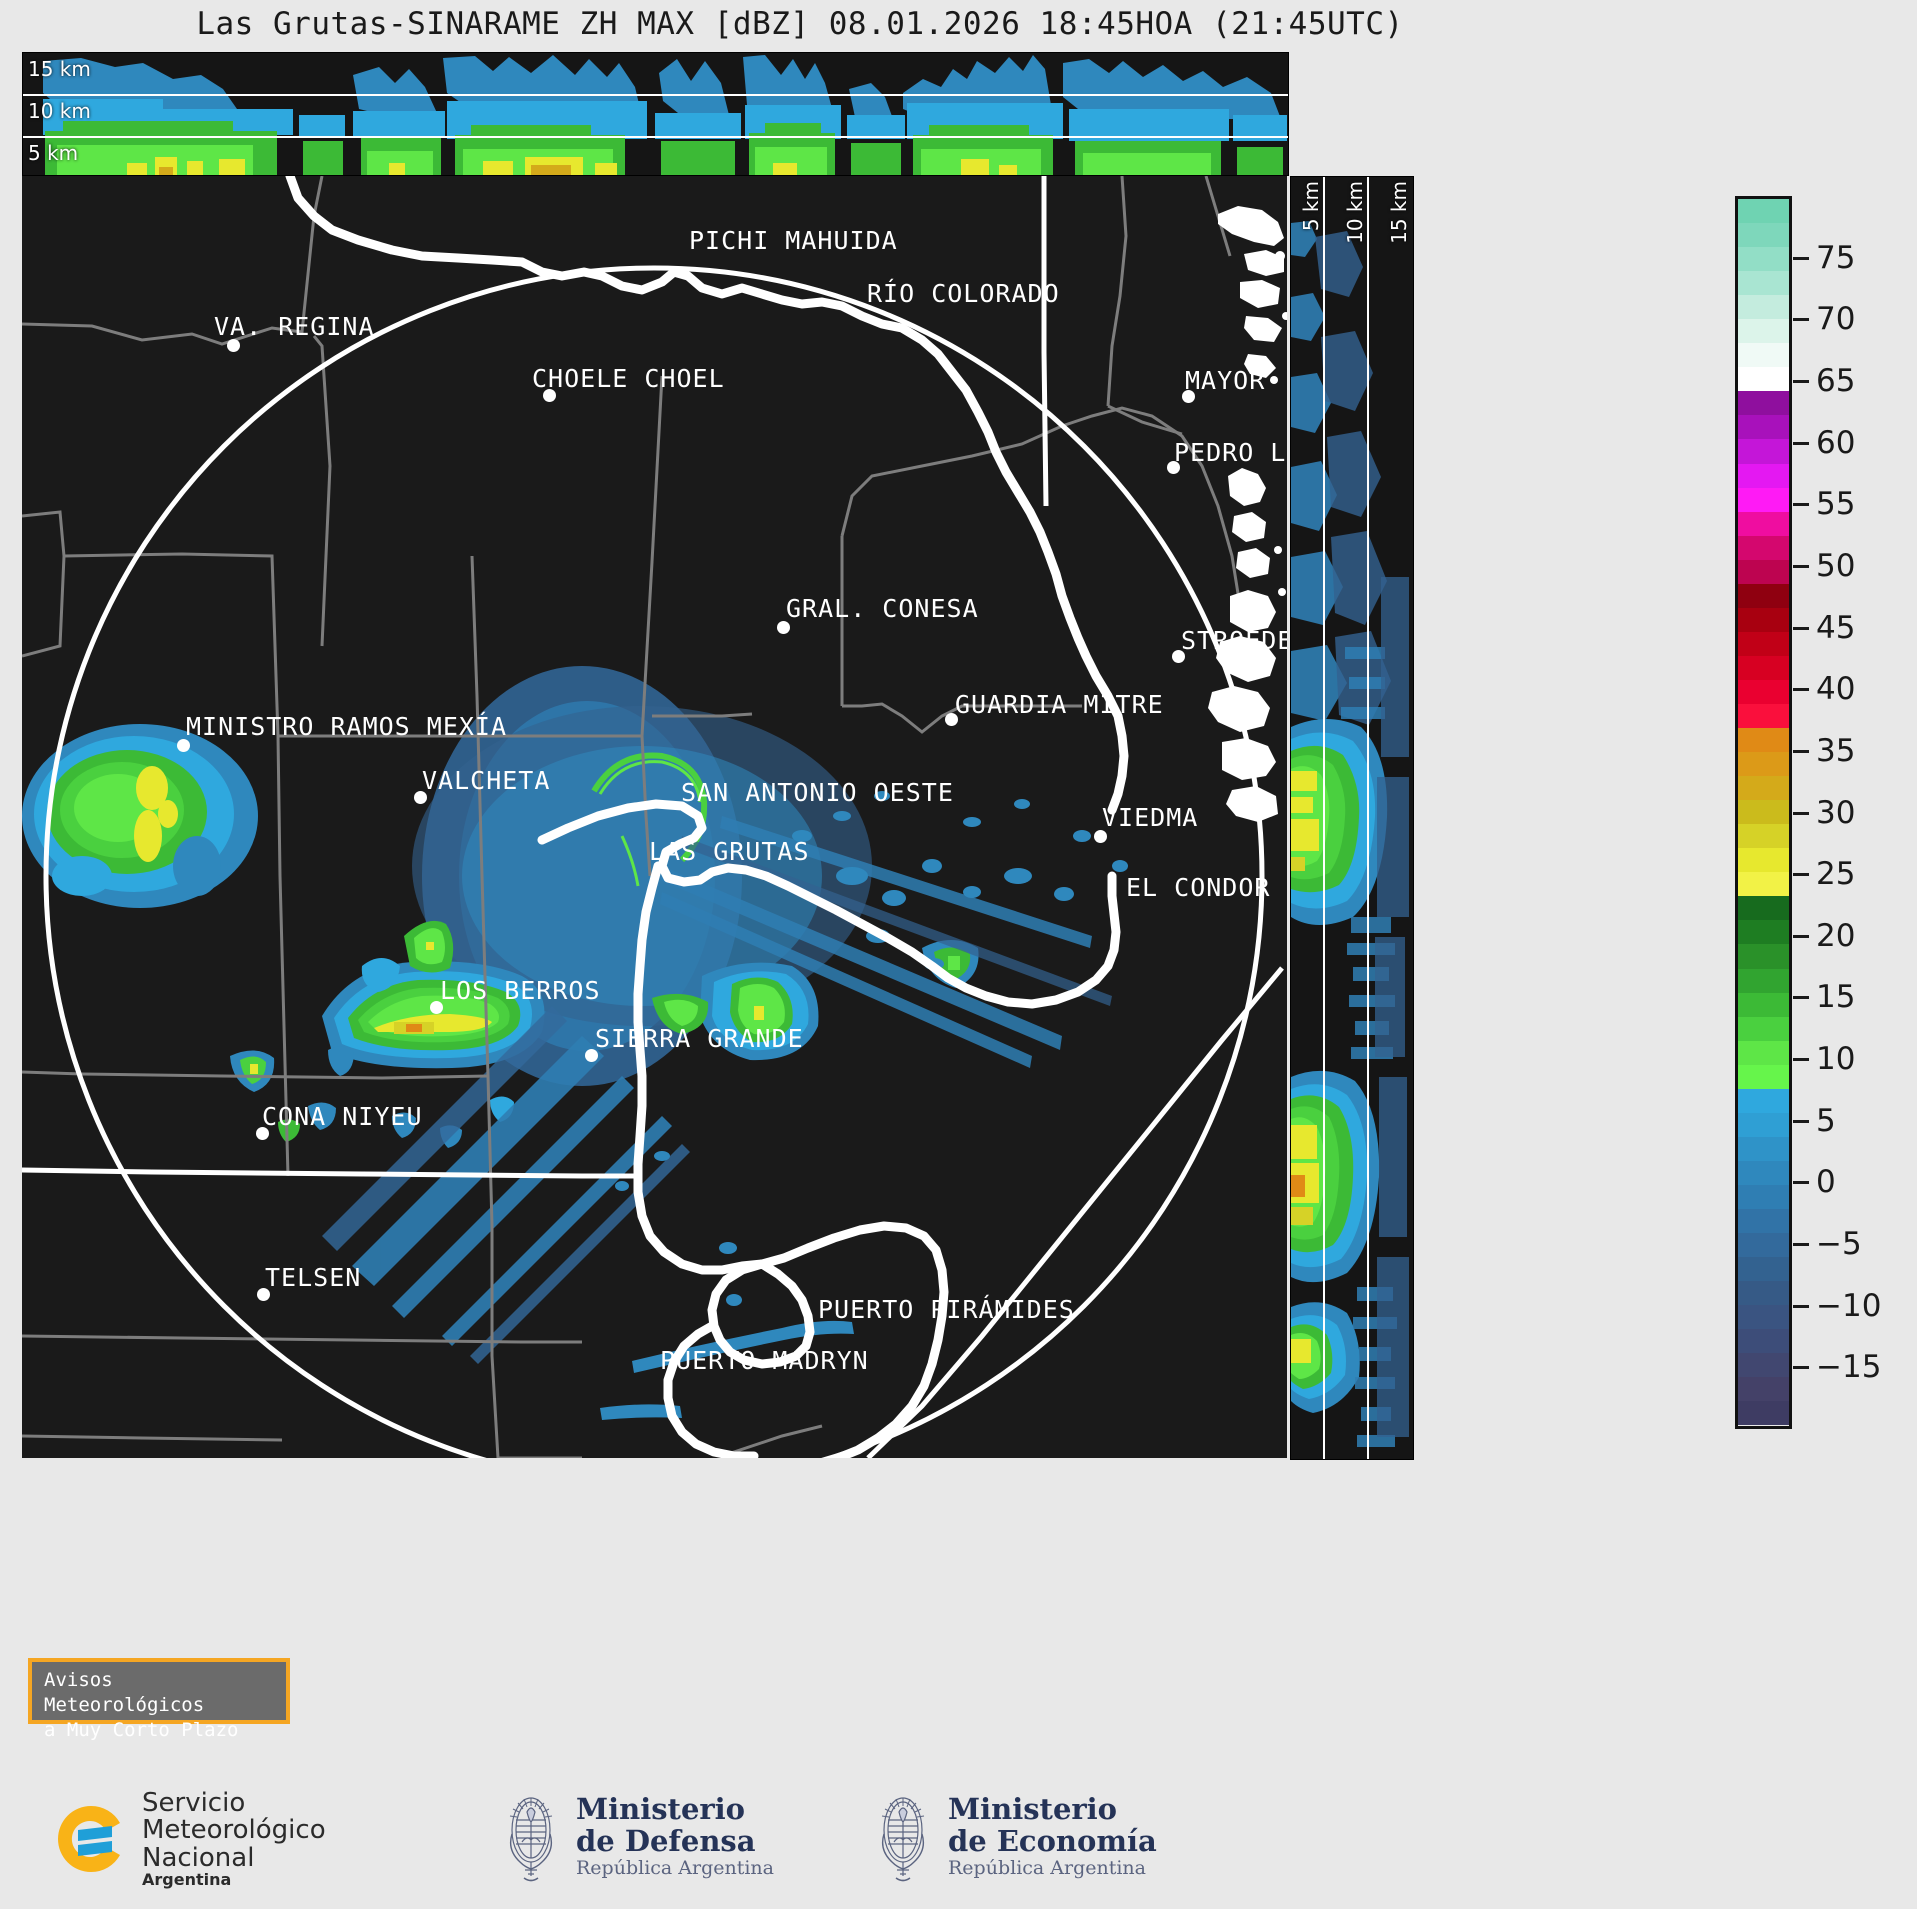 The height and width of the screenshot is (1909, 1917). I want to click on colorbar-tick-label: 25, so click(1836, 874).